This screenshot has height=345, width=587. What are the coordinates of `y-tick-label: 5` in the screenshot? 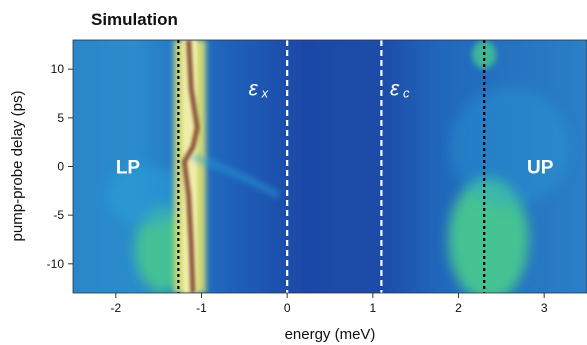 It's located at (60, 118).